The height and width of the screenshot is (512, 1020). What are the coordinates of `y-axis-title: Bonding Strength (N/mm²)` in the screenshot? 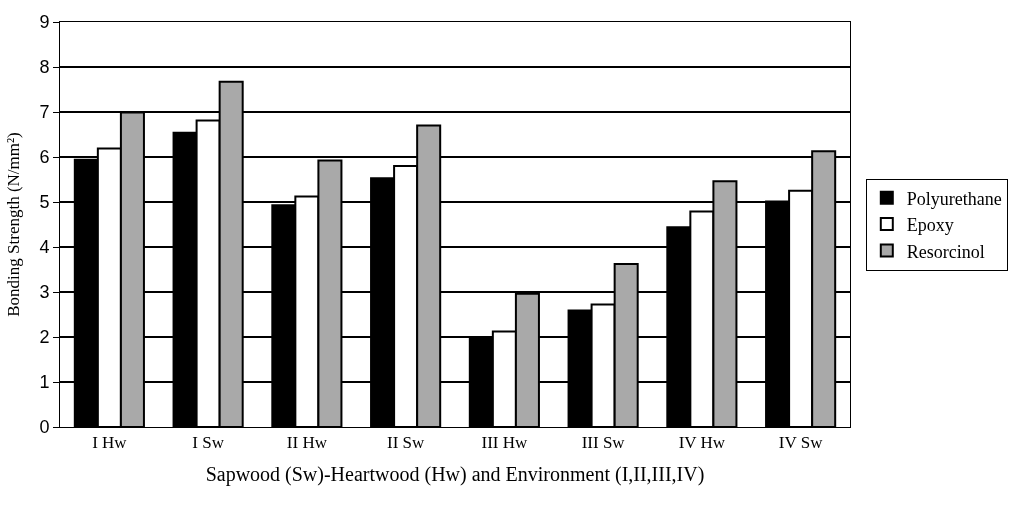 It's located at (13, 224).